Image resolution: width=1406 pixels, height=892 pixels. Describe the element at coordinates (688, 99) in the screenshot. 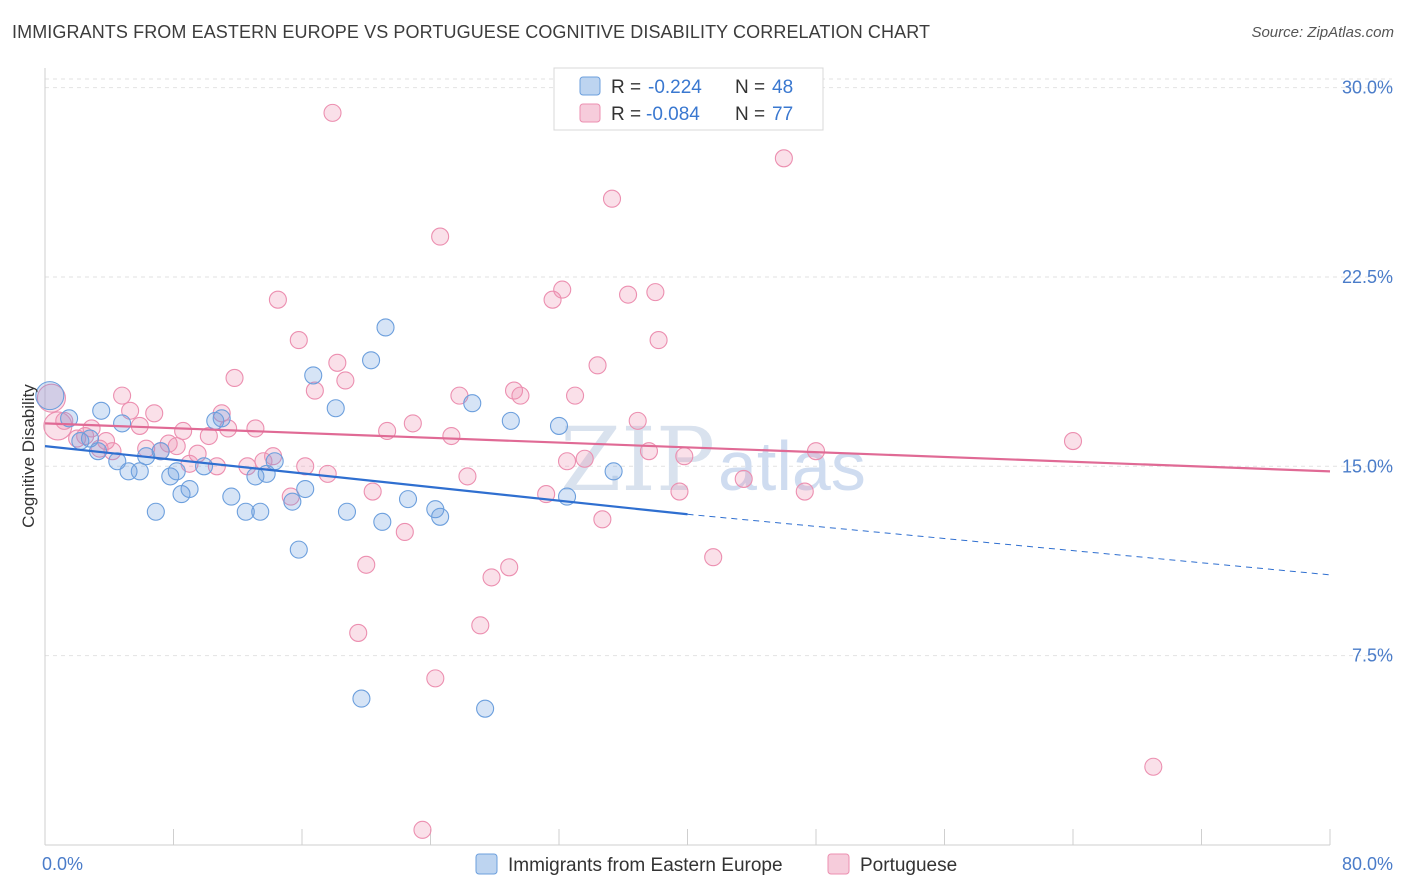

I see `stats-legend: R = -0.224 N = 48 R = -0.084 N = 77` at that location.